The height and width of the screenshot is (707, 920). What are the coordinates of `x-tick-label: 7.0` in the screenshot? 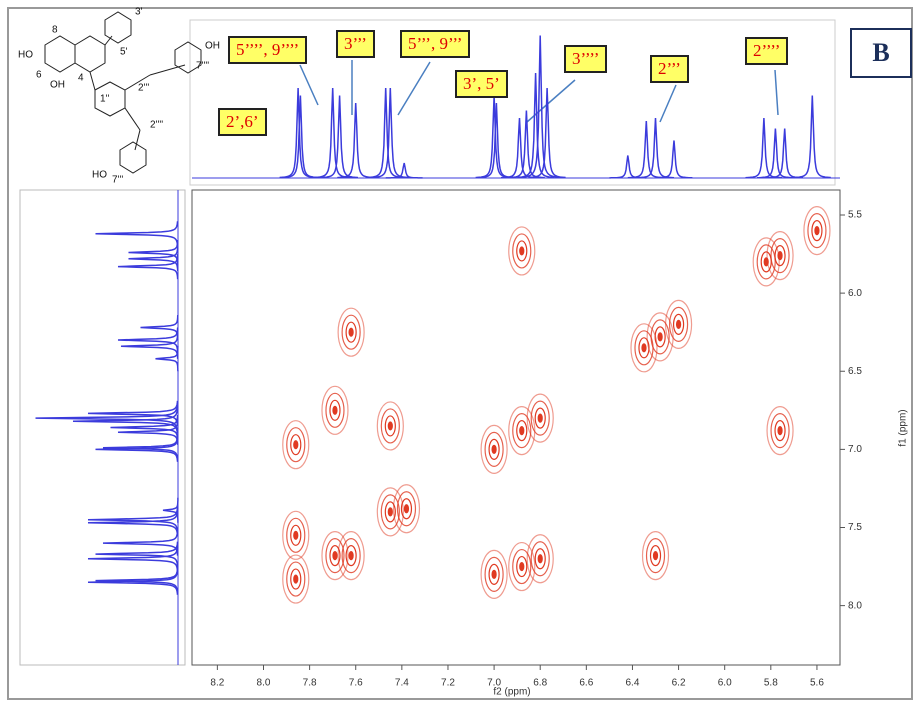 It's located at (494, 683).